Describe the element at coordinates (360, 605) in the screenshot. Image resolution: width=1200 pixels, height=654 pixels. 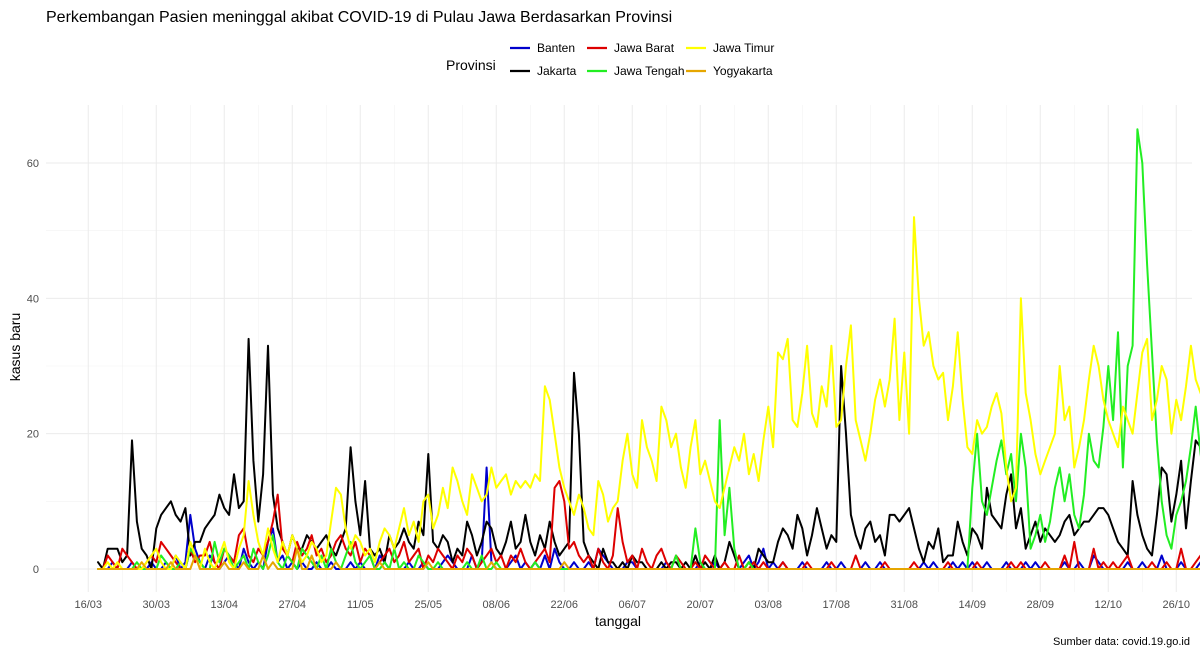
I see `x-tick-label: 11/05` at that location.